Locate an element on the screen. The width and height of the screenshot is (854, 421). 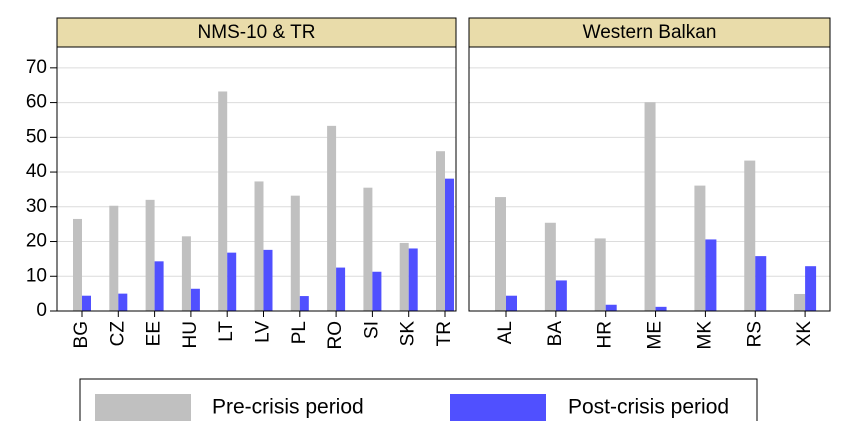
legend-label: Post-crisis period is located at coordinates (648, 407).